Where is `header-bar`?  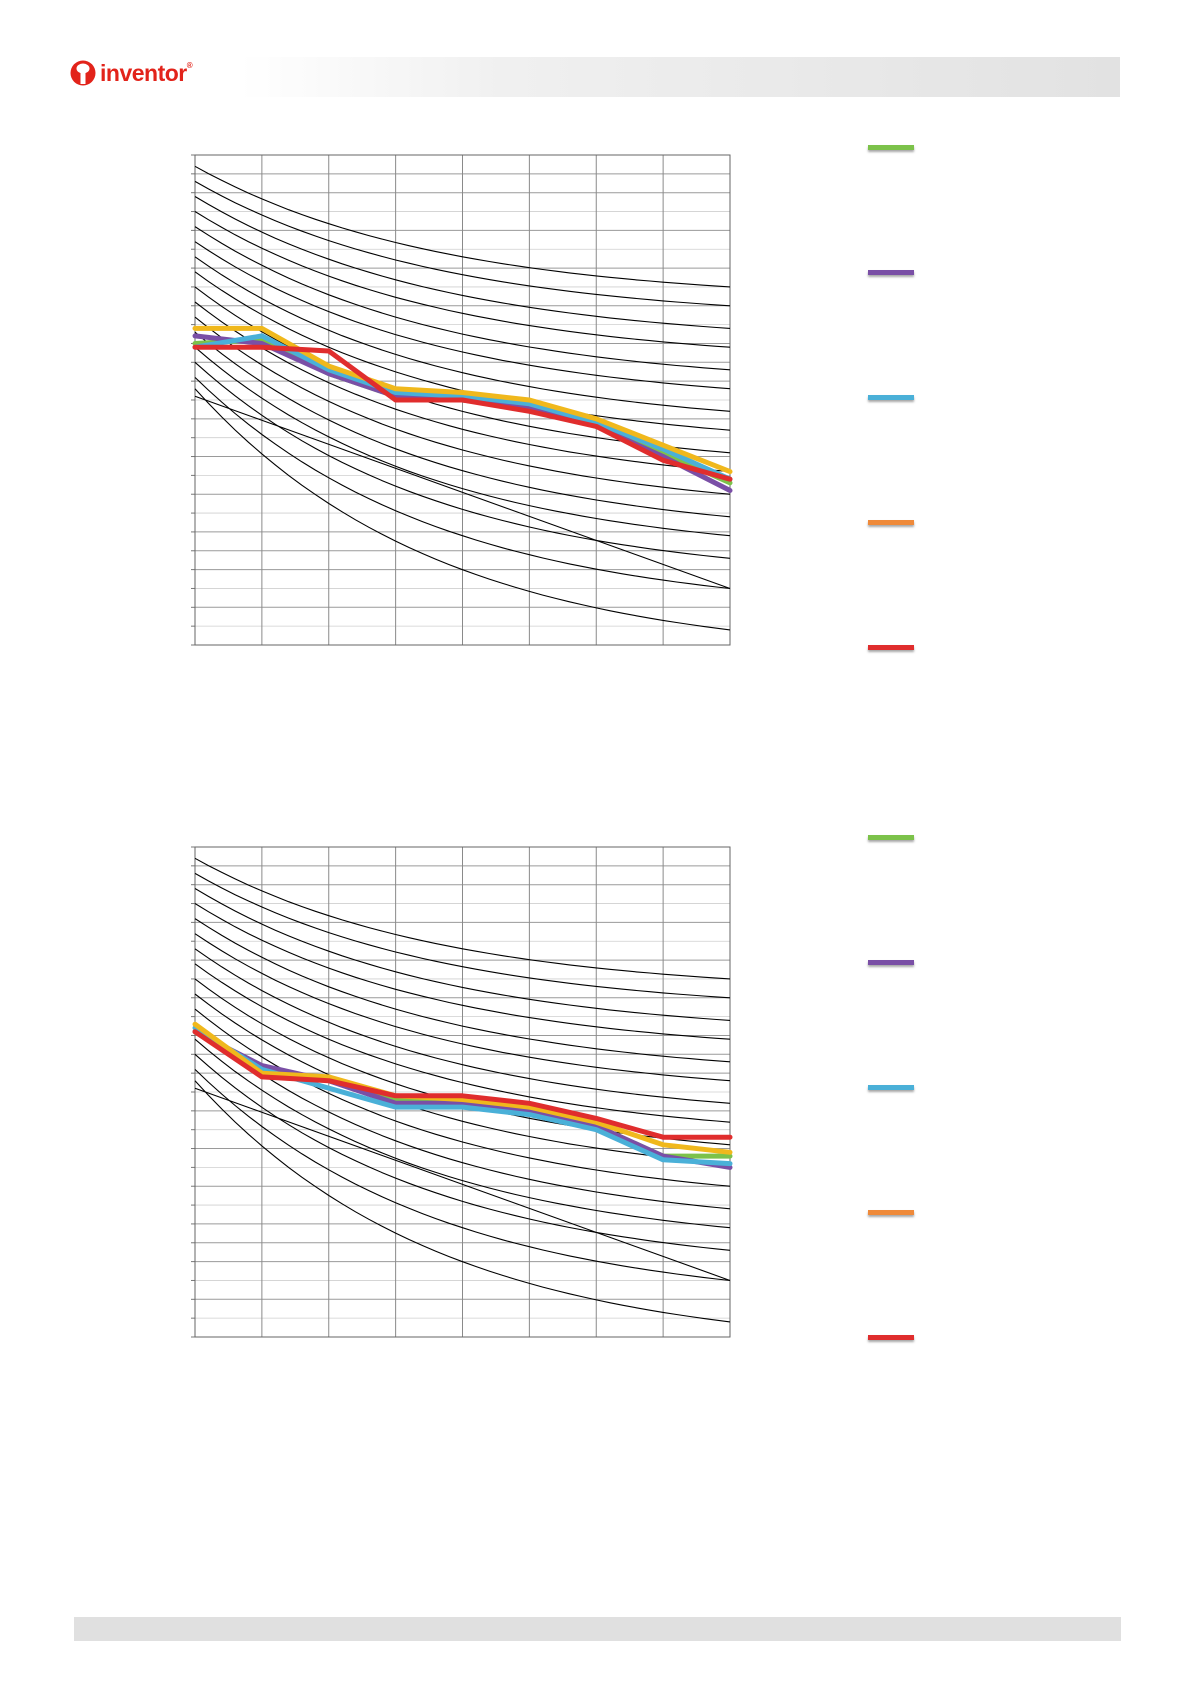
header-bar is located at coordinates (680, 77).